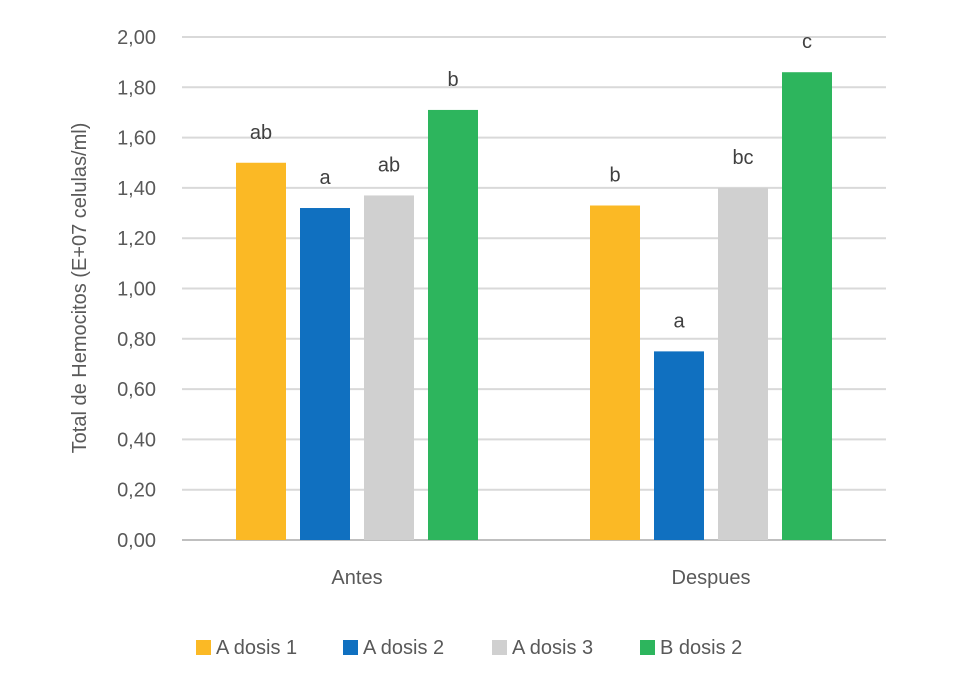 This screenshot has width=956, height=681. I want to click on y-tick-label: 0,40, so click(136, 440).